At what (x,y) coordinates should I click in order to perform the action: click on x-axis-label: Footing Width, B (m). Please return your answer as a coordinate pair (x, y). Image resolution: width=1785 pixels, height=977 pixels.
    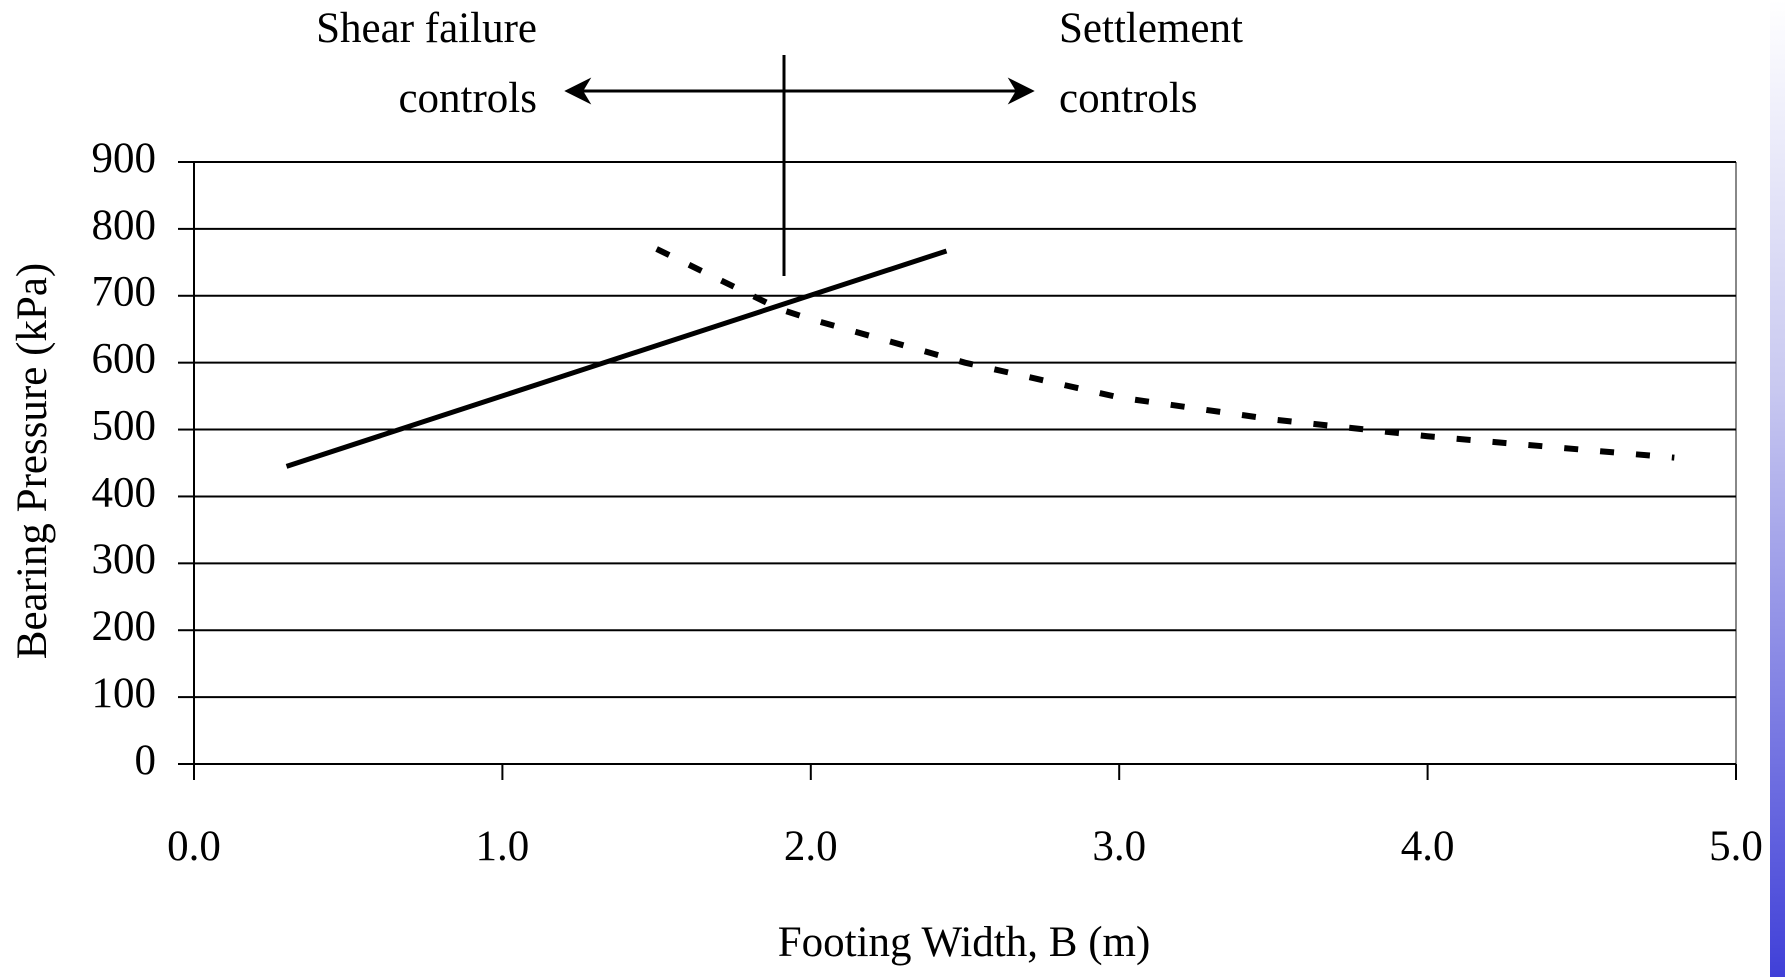
    Looking at the image, I should click on (964, 942).